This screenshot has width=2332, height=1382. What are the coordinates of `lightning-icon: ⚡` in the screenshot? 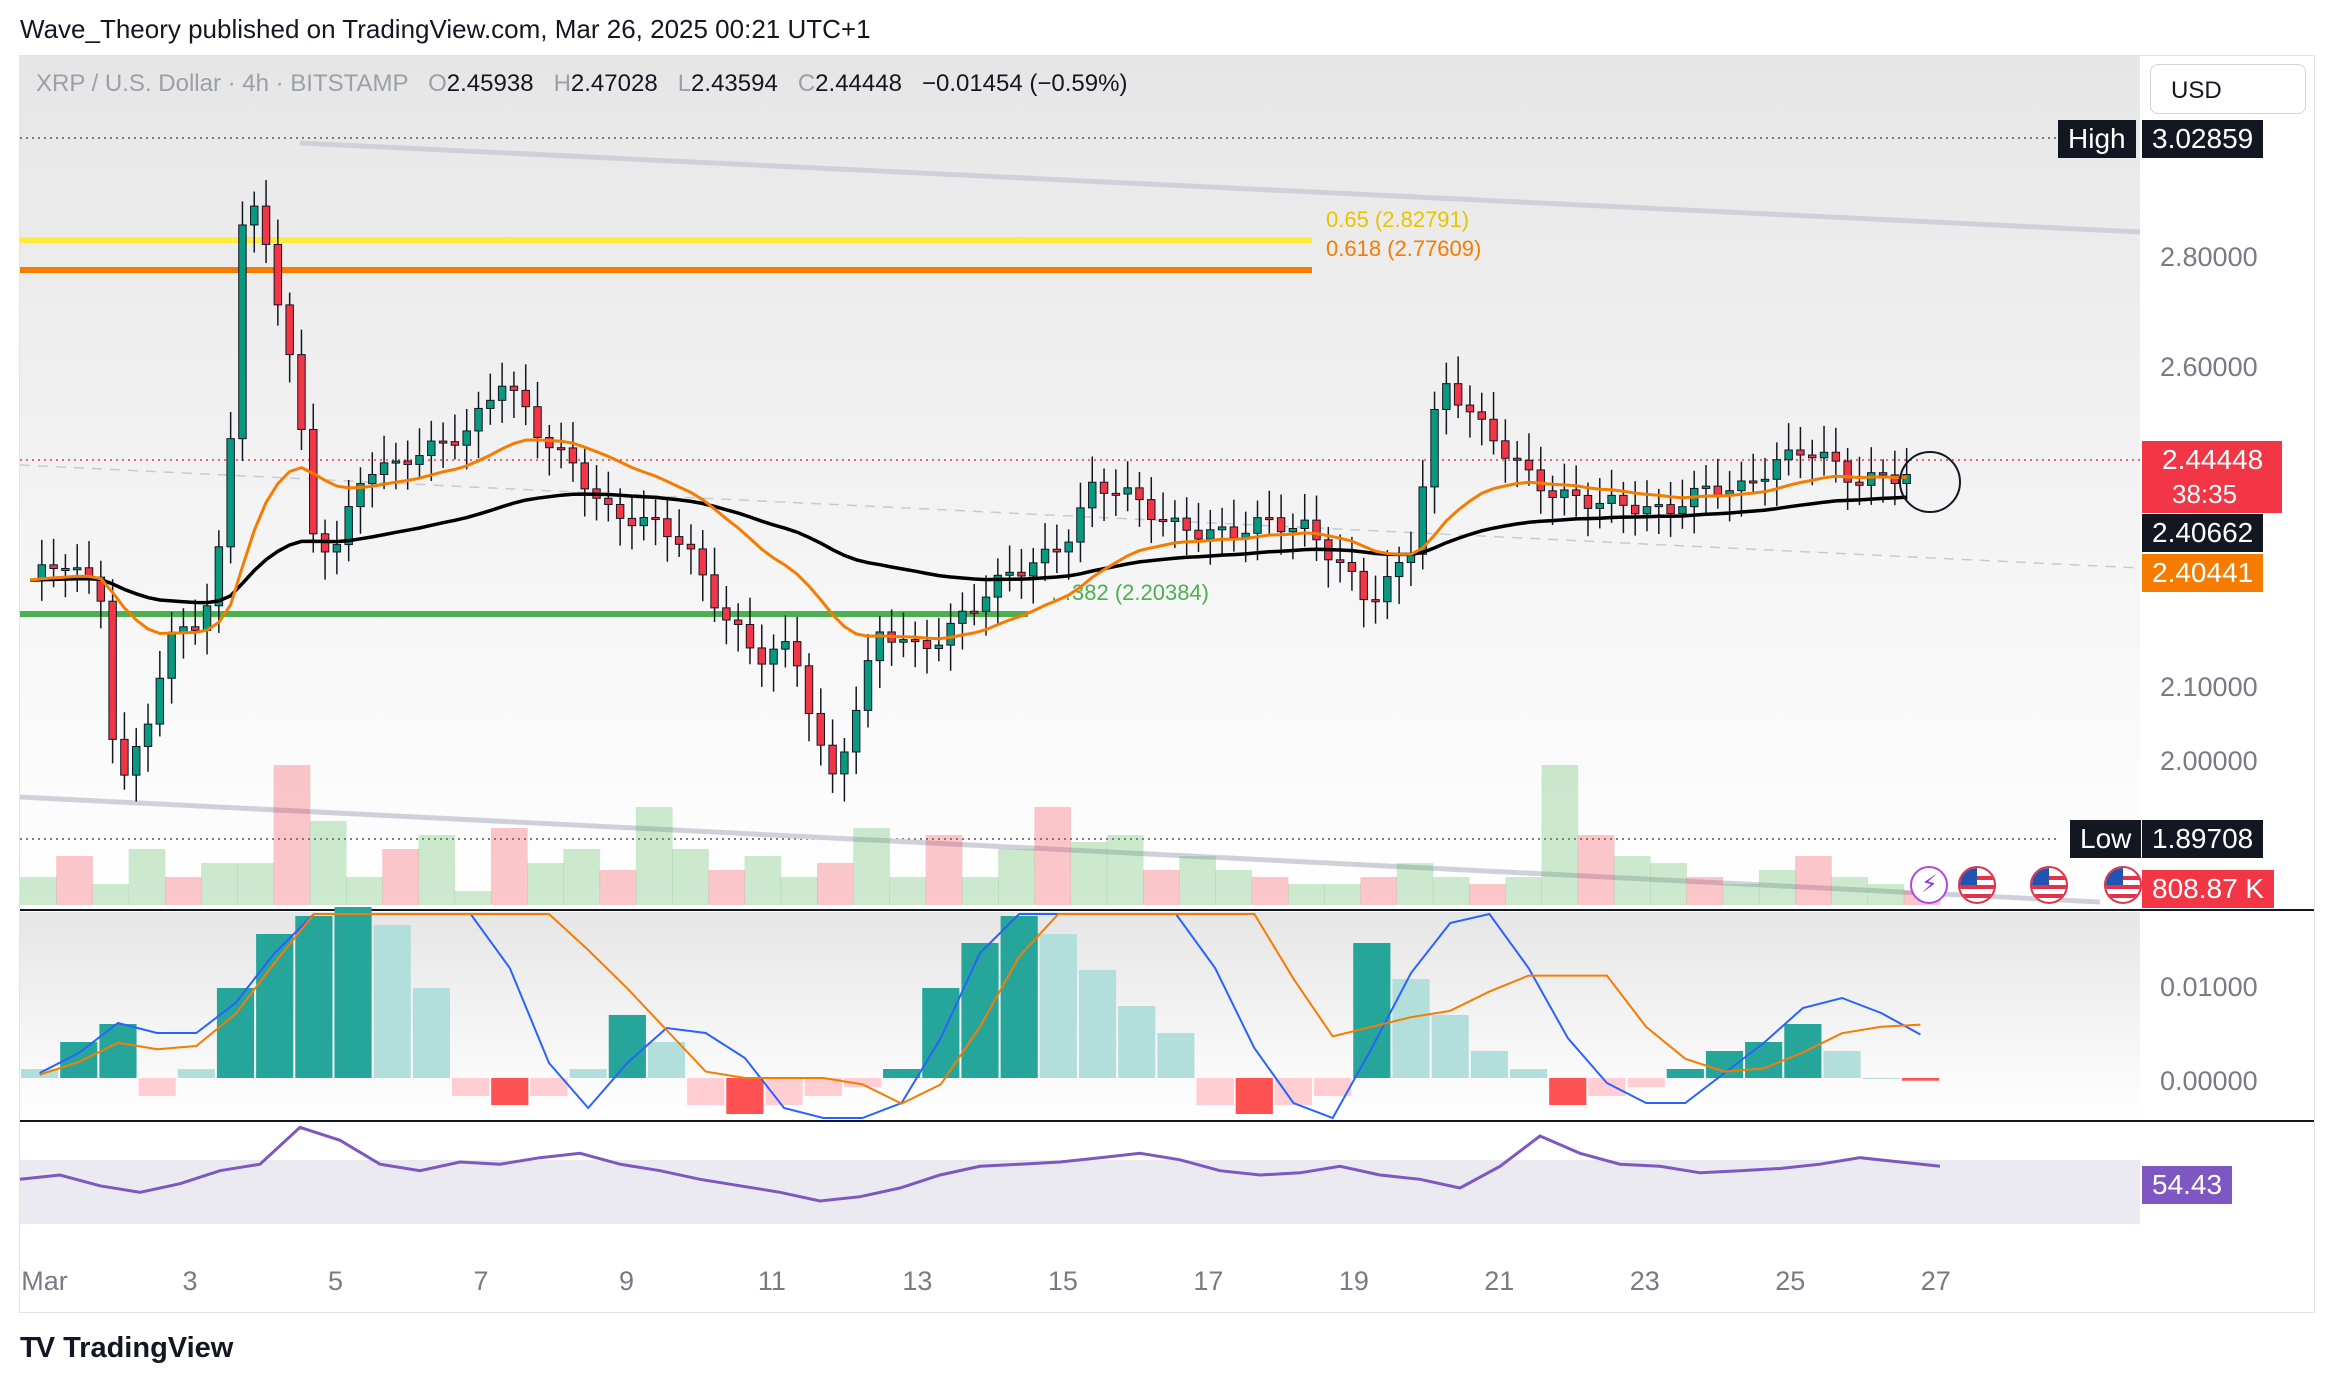 It's located at (1929, 885).